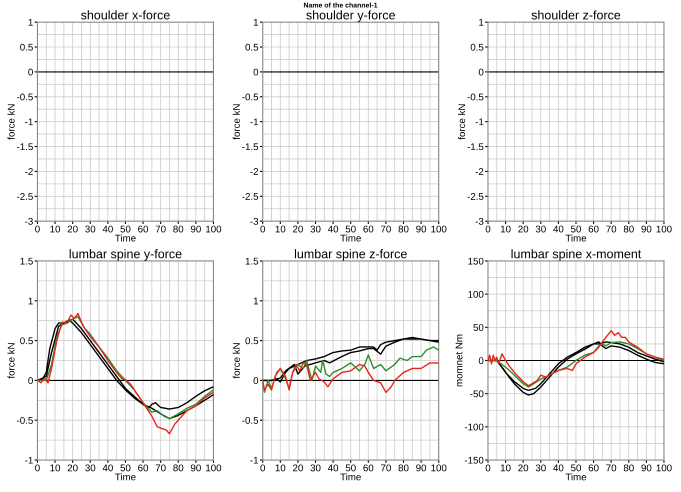 Image resolution: width=681 pixels, height=492 pixels. I want to click on chart-title: lumbar spine z-force, so click(350, 255).